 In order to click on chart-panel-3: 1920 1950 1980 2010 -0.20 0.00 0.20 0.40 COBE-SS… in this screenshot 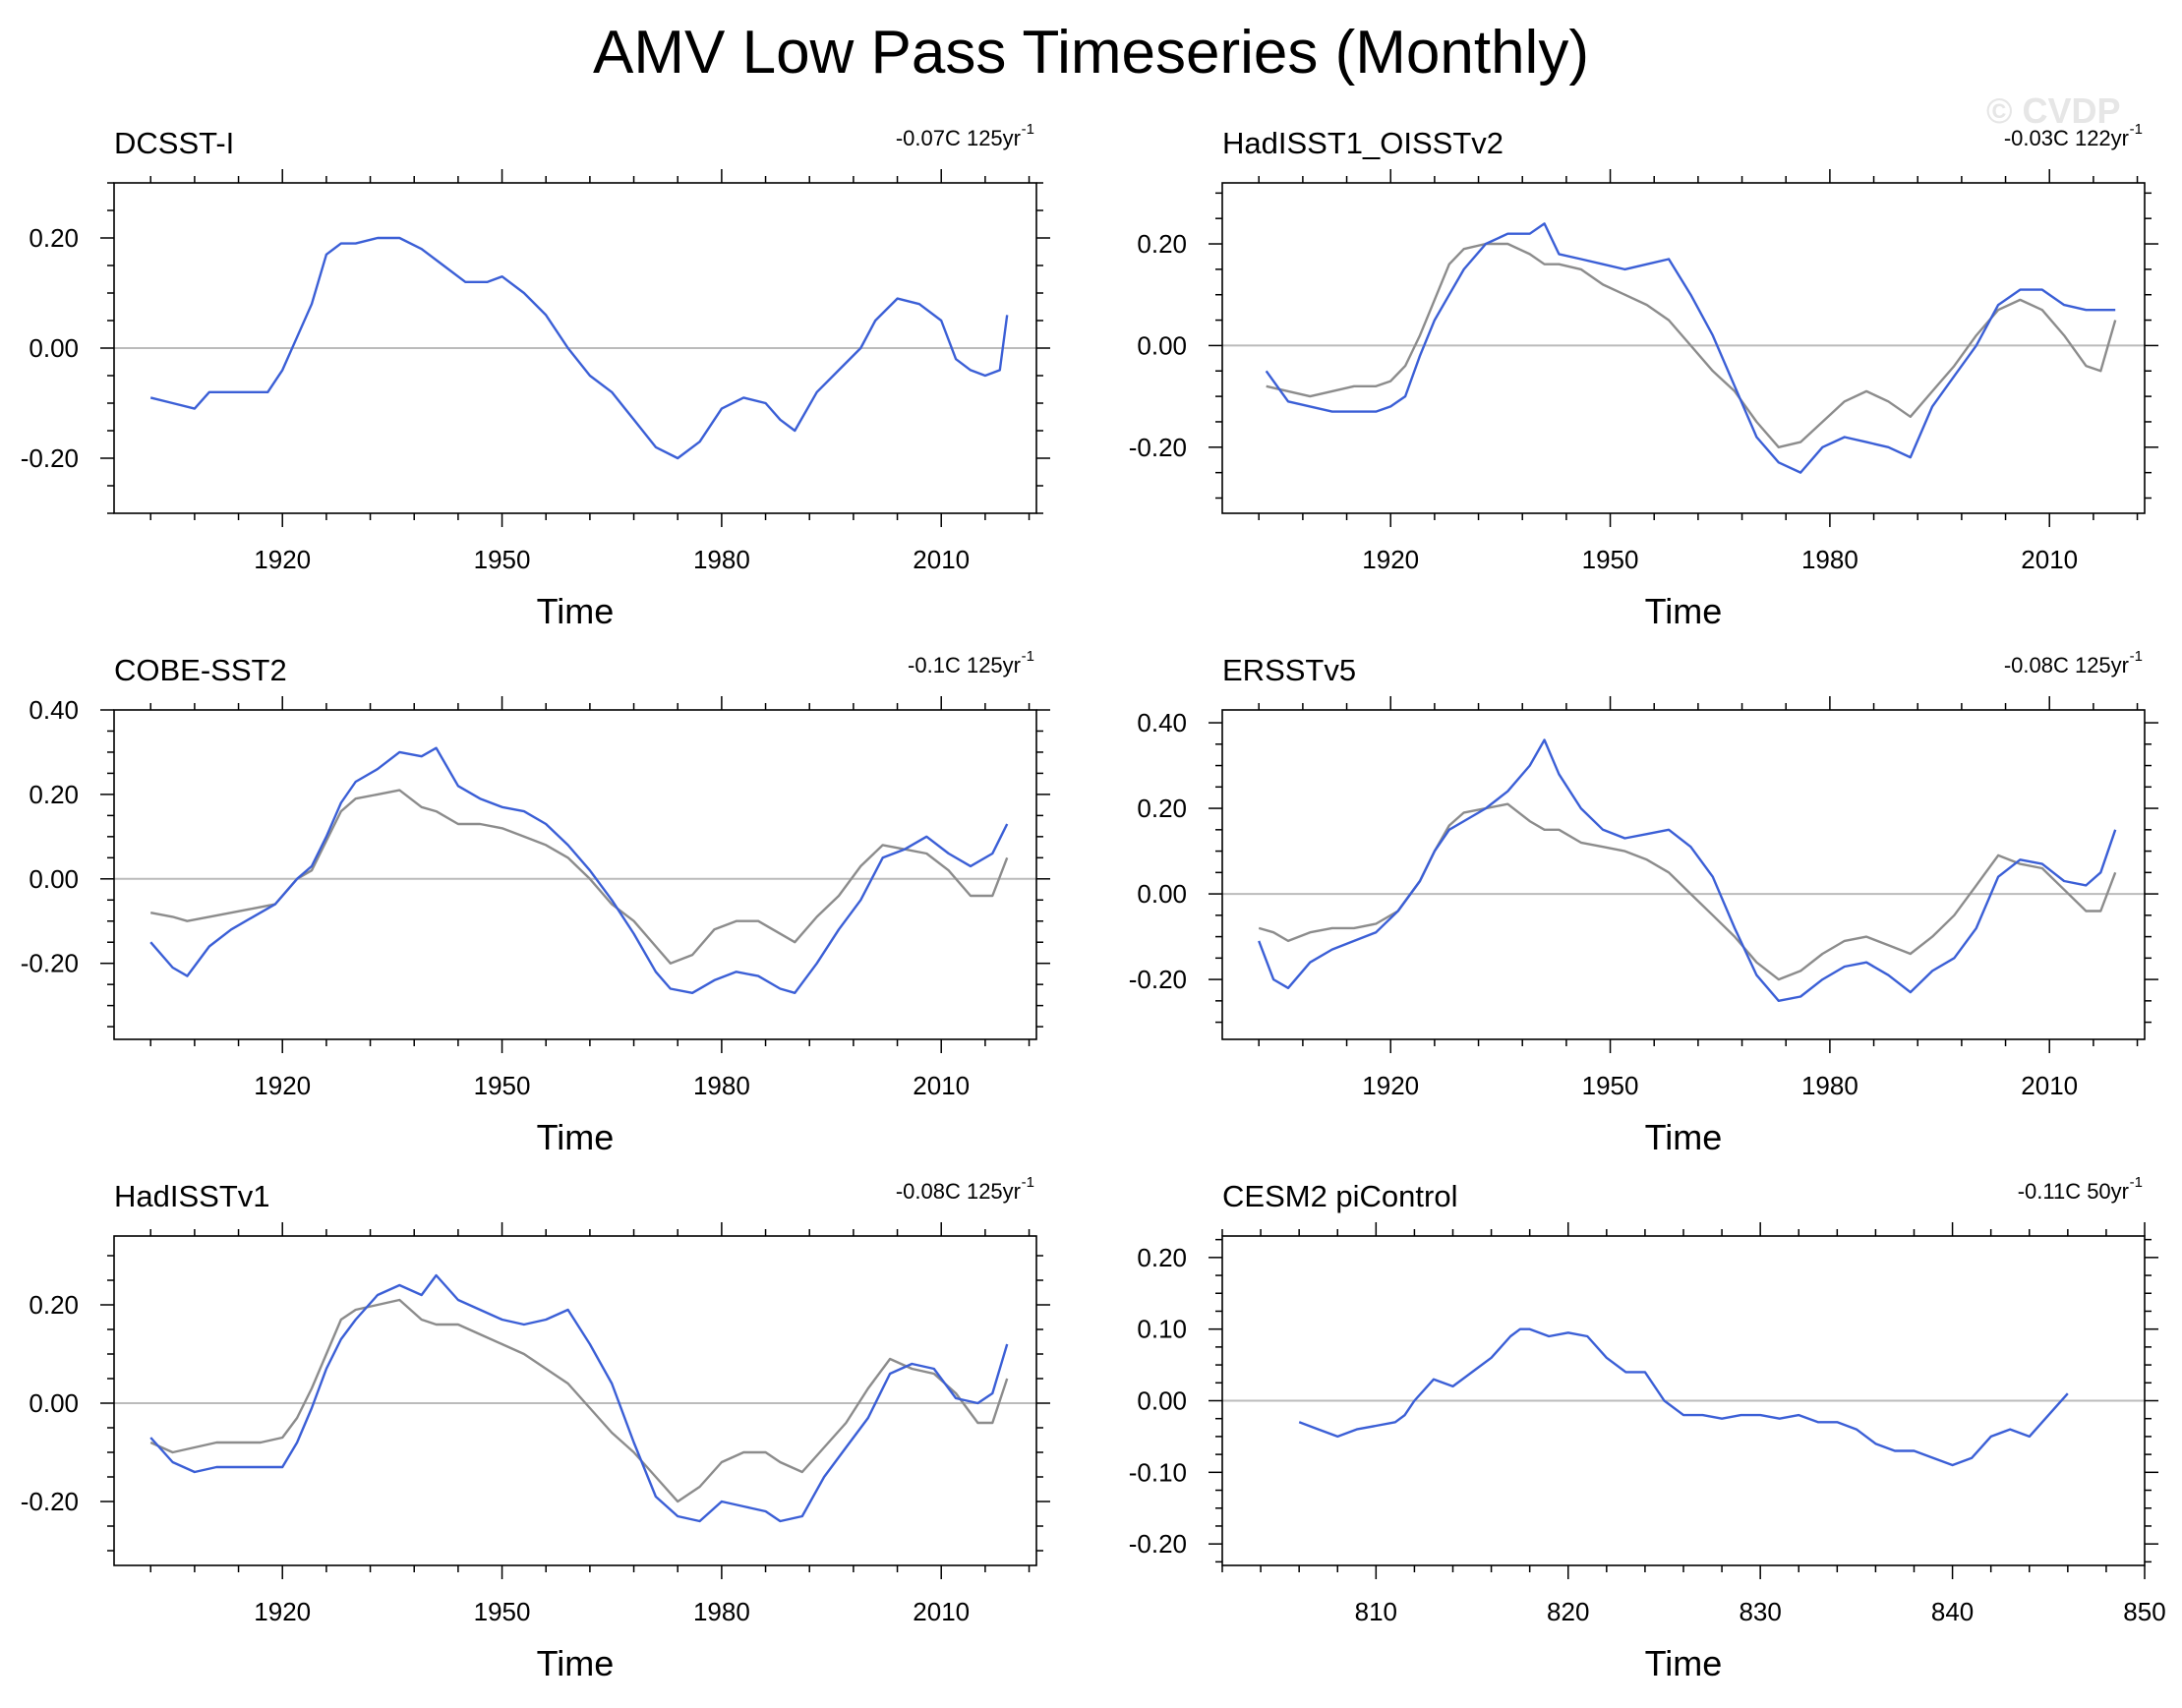, I will do `click(535, 903)`.